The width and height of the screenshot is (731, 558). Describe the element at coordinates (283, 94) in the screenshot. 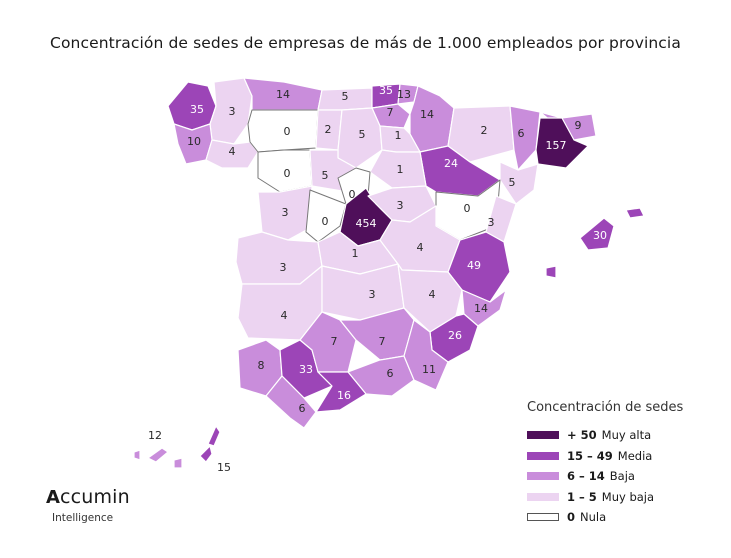

I see `province-value-asturias: 14` at that location.